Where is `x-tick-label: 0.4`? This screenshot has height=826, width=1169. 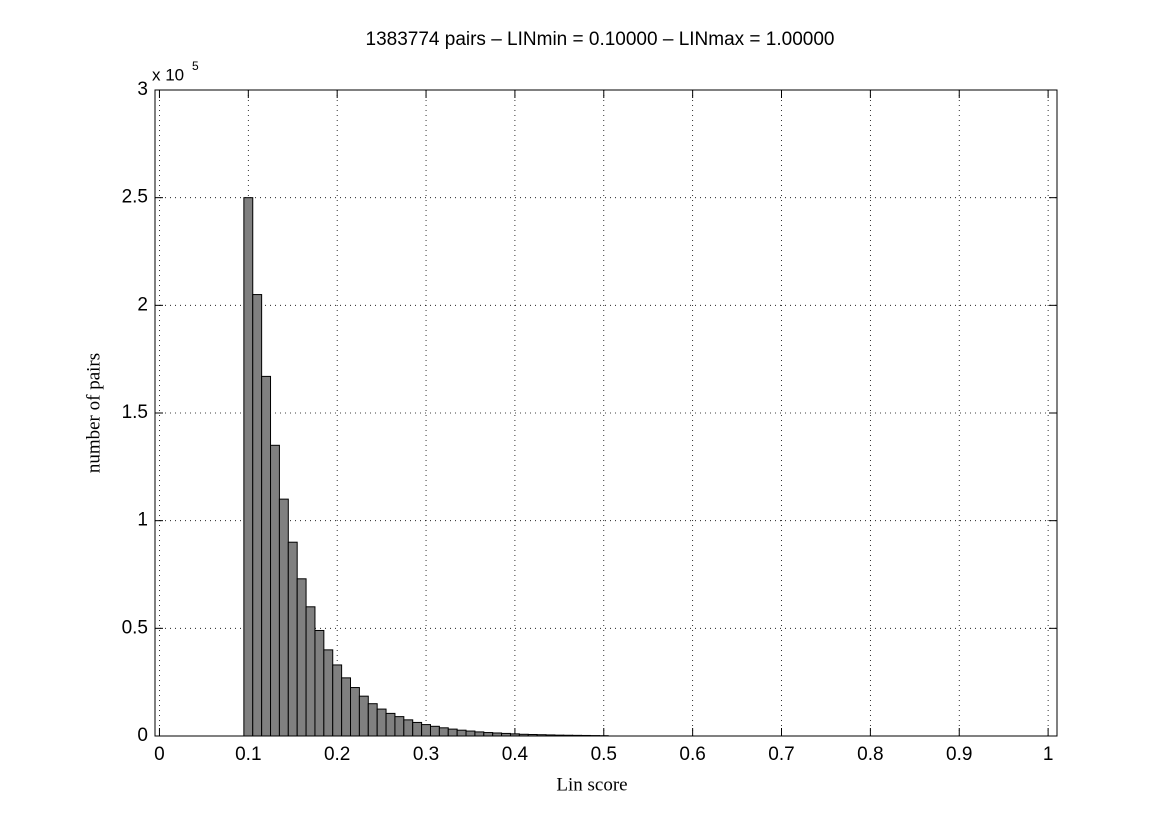
x-tick-label: 0.4 is located at coordinates (515, 754).